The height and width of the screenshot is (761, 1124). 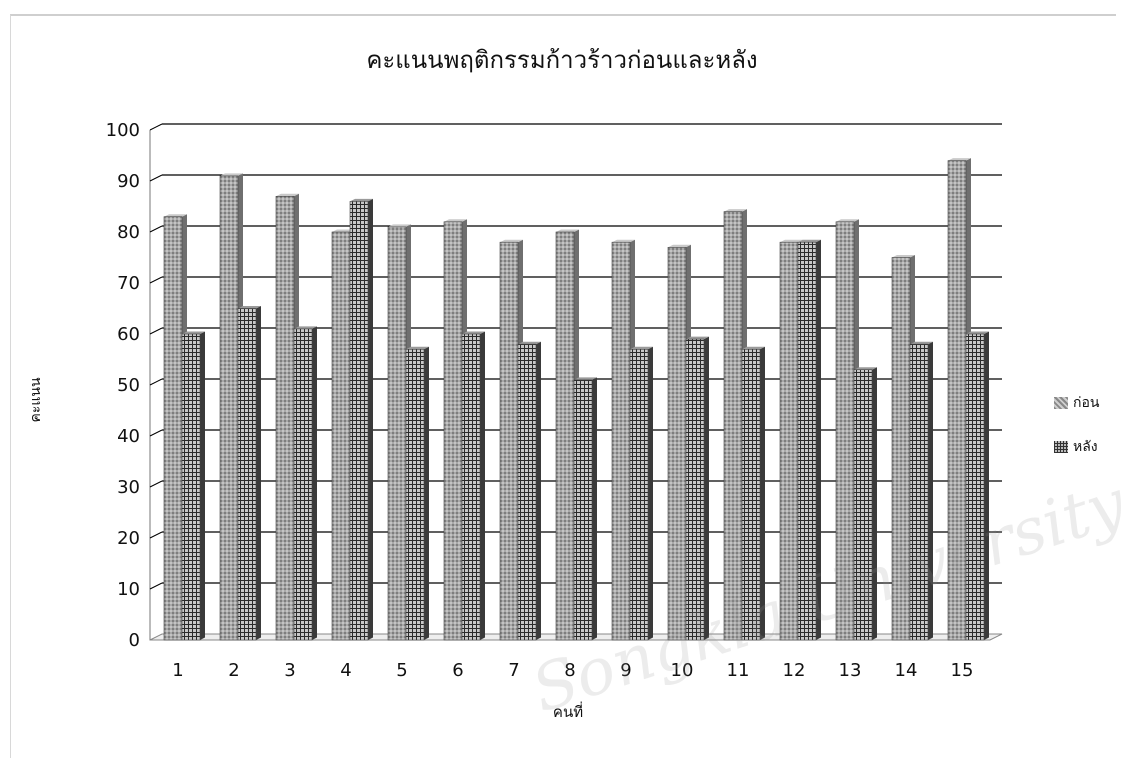 I want to click on x-tick-label: 5, so click(x=401, y=670).